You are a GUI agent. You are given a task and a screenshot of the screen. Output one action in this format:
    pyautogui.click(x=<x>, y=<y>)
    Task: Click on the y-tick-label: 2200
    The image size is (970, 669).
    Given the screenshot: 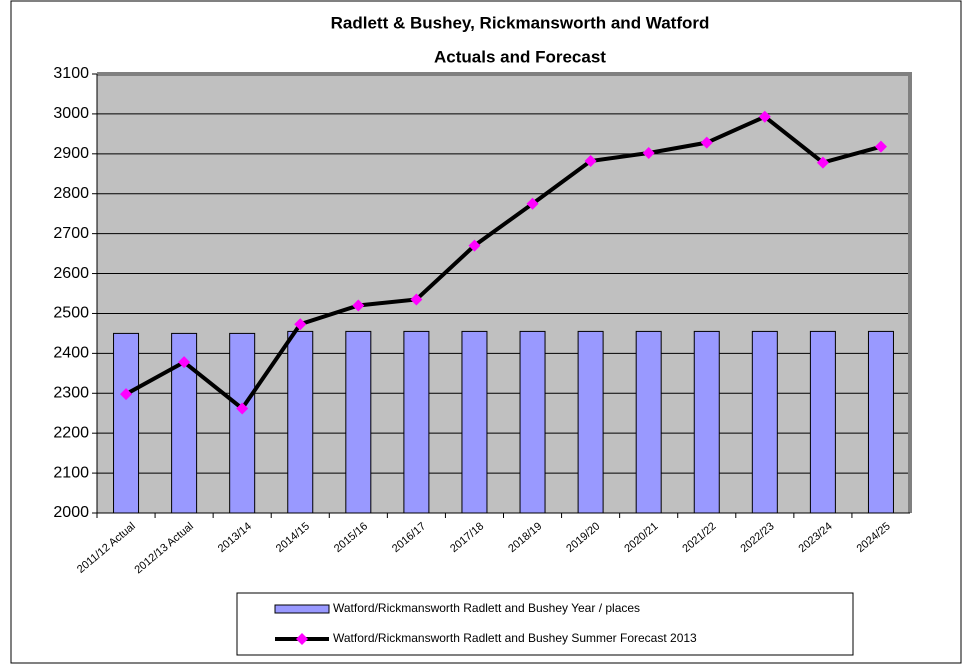 What is the action you would take?
    pyautogui.click(x=71, y=432)
    